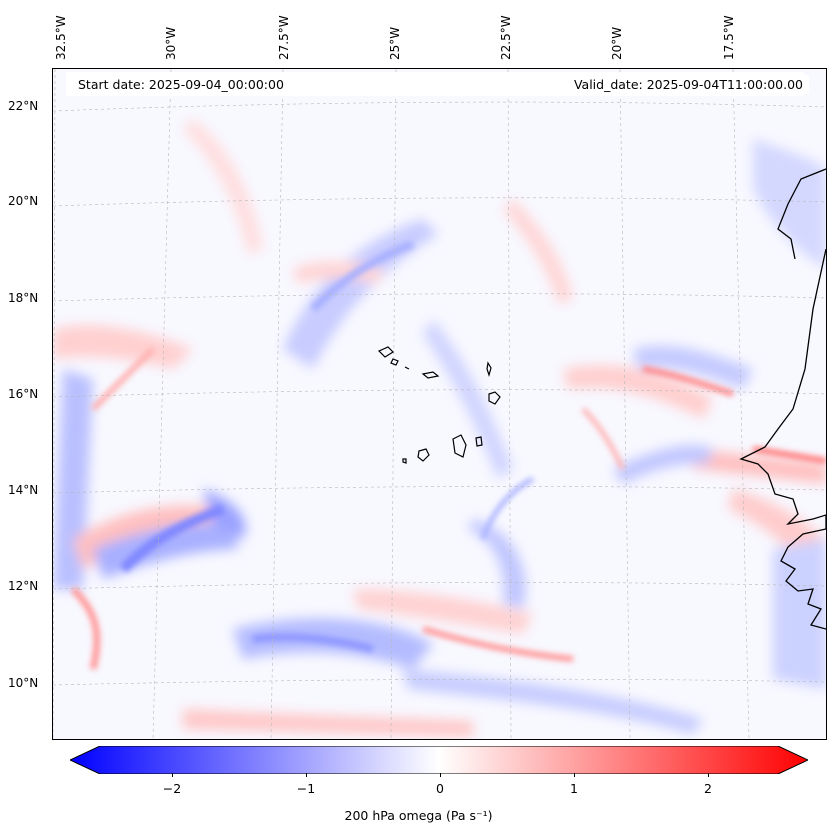 The width and height of the screenshot is (837, 839). What do you see at coordinates (418, 815) in the screenshot?
I see `colorbar-label: 200 hPa omega (Pa s⁻¹)` at bounding box center [418, 815].